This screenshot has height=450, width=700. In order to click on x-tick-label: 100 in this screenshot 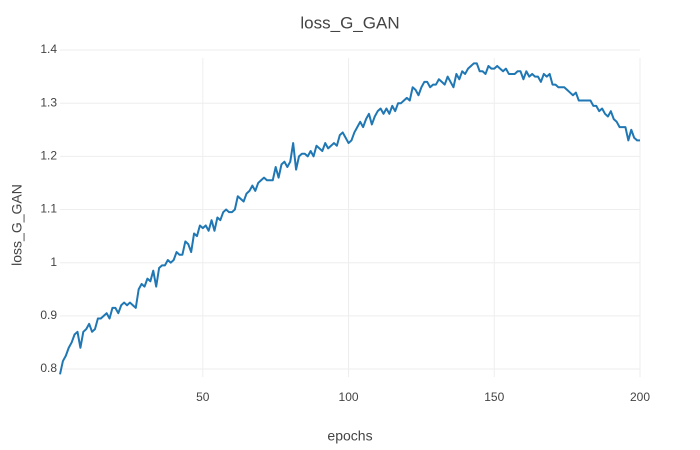, I will do `click(349, 397)`.